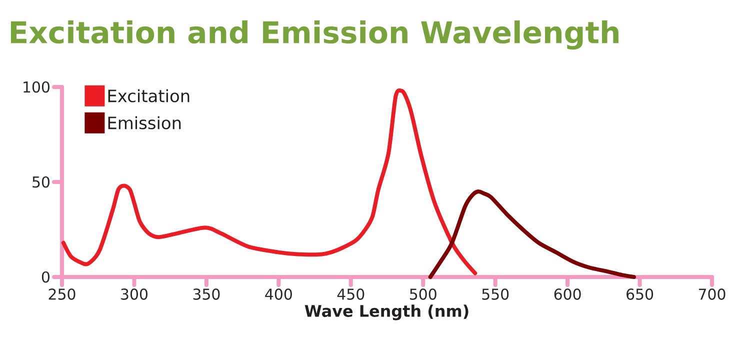  What do you see at coordinates (206, 294) in the screenshot?
I see `x-tick-label: 350` at bounding box center [206, 294].